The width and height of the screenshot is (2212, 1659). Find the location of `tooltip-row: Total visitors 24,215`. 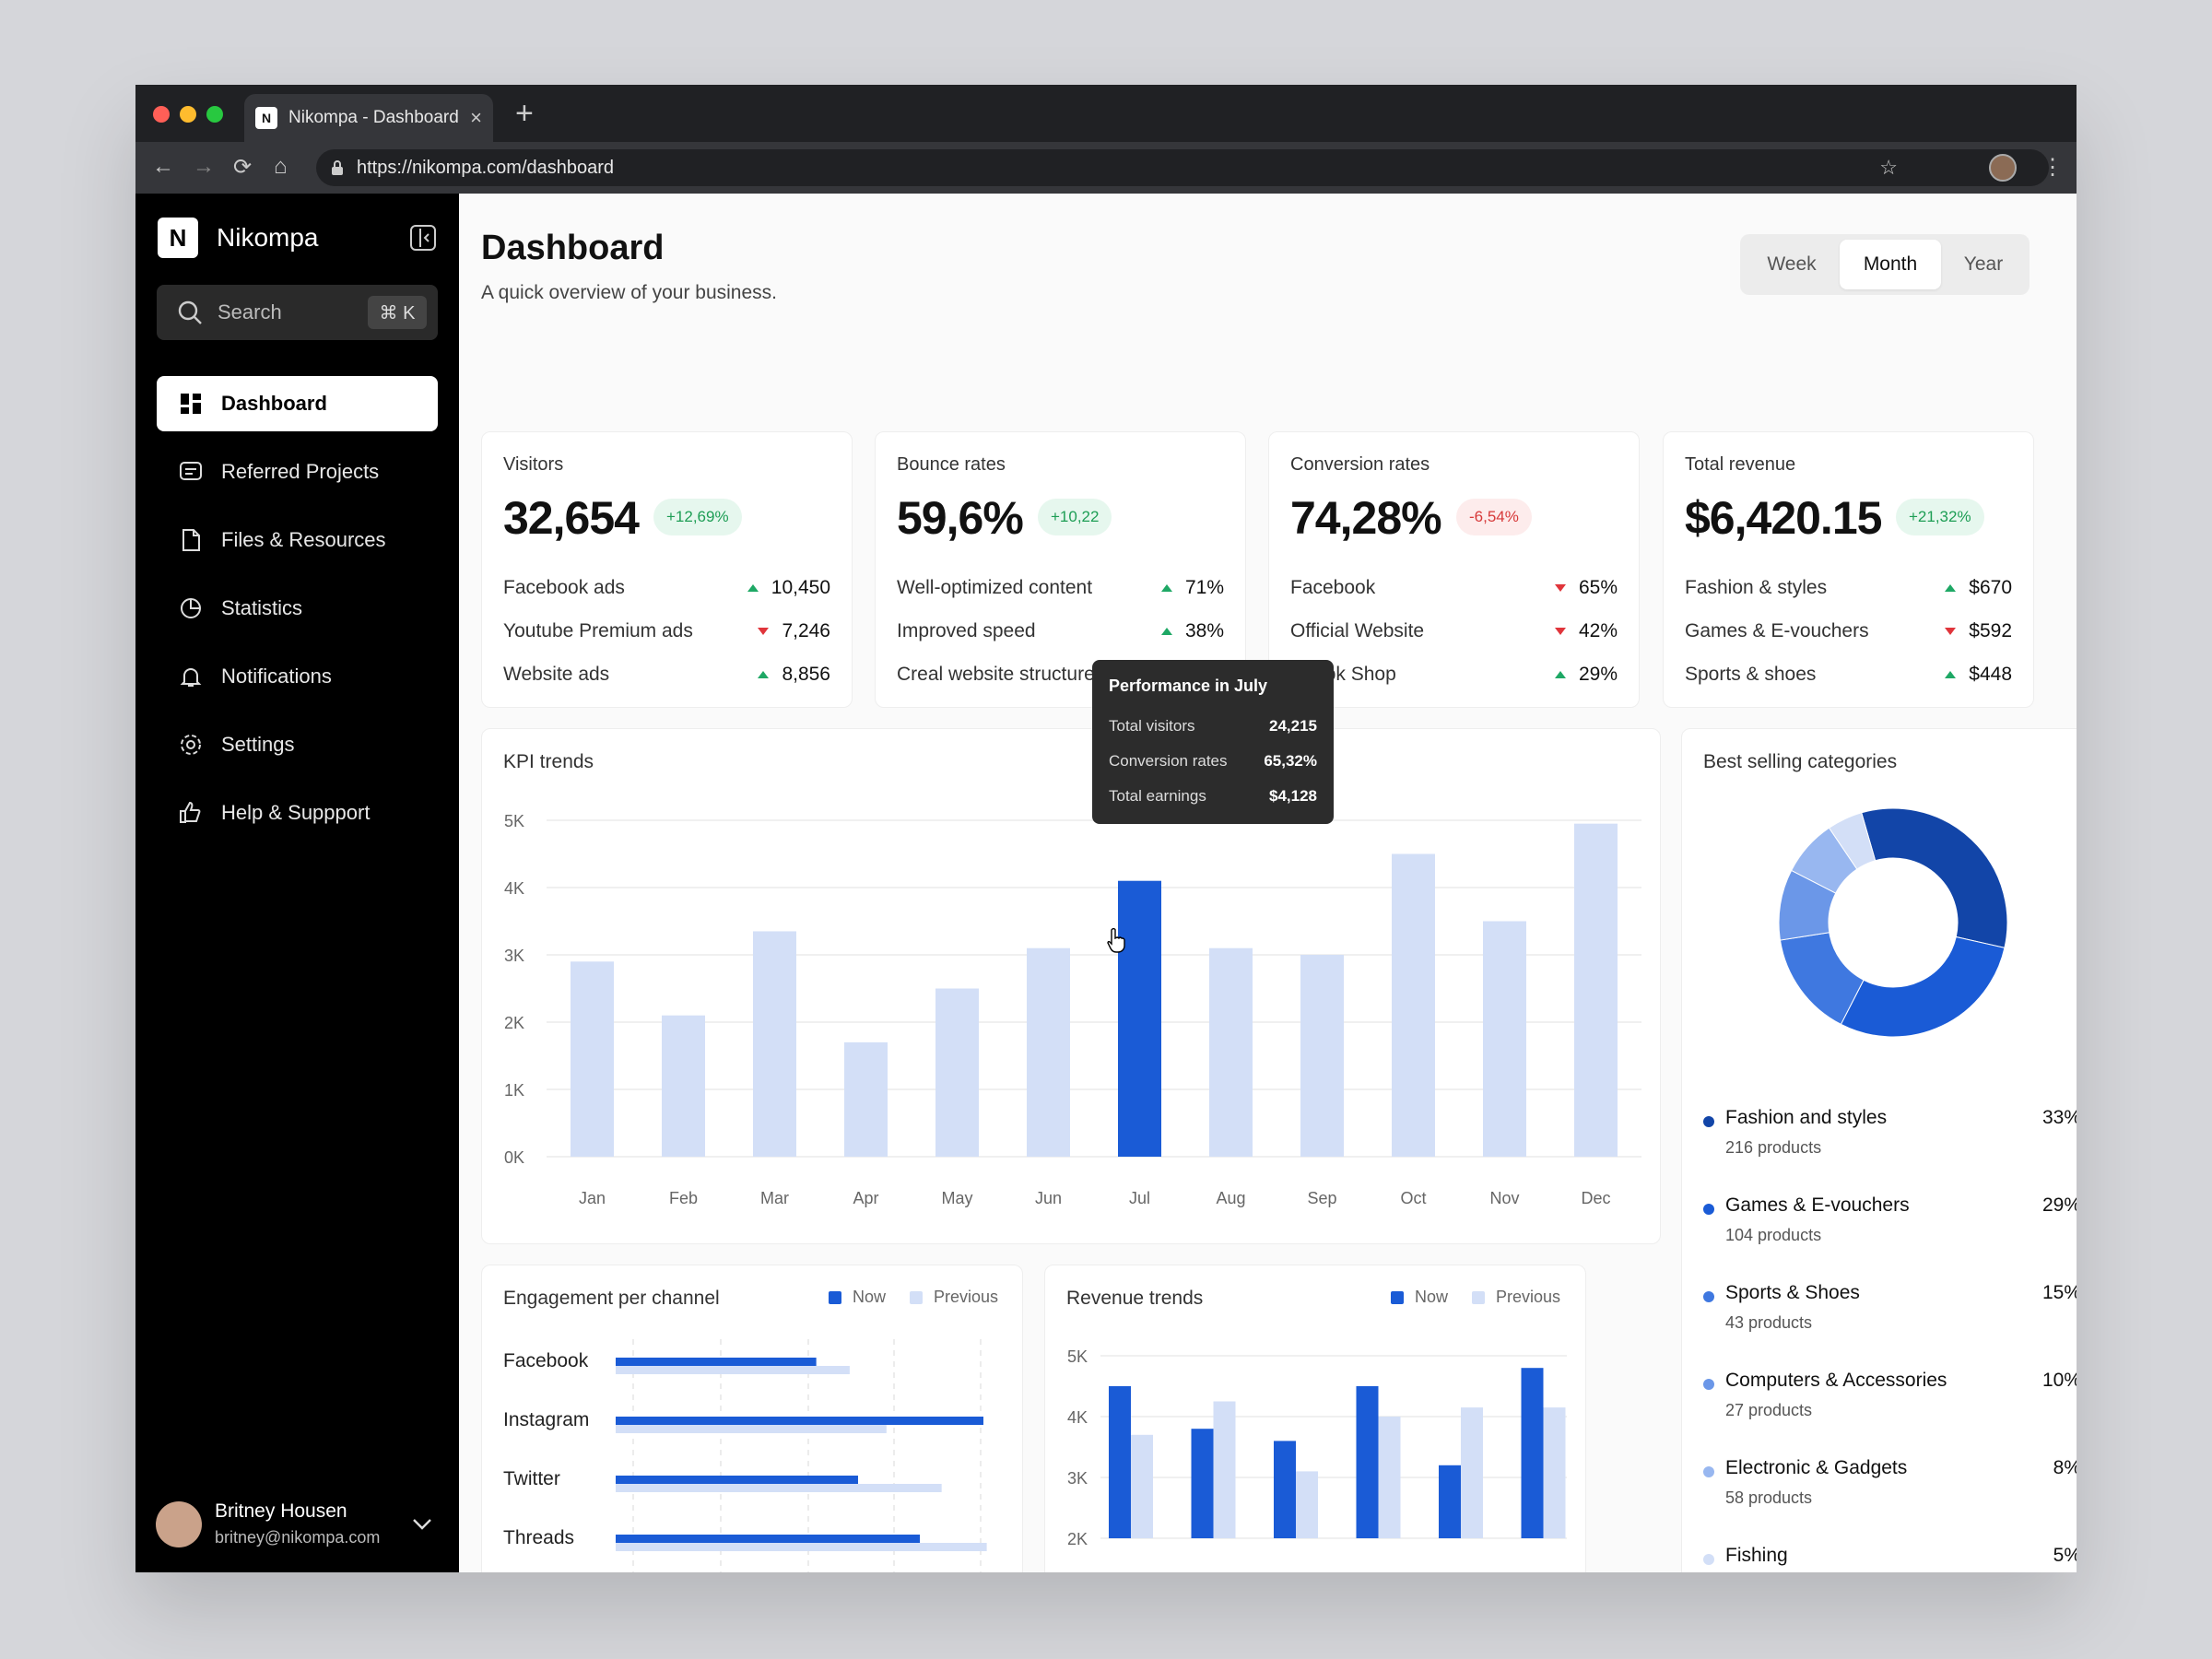

tooltip-row: Total visitors 24,215 is located at coordinates (1213, 726).